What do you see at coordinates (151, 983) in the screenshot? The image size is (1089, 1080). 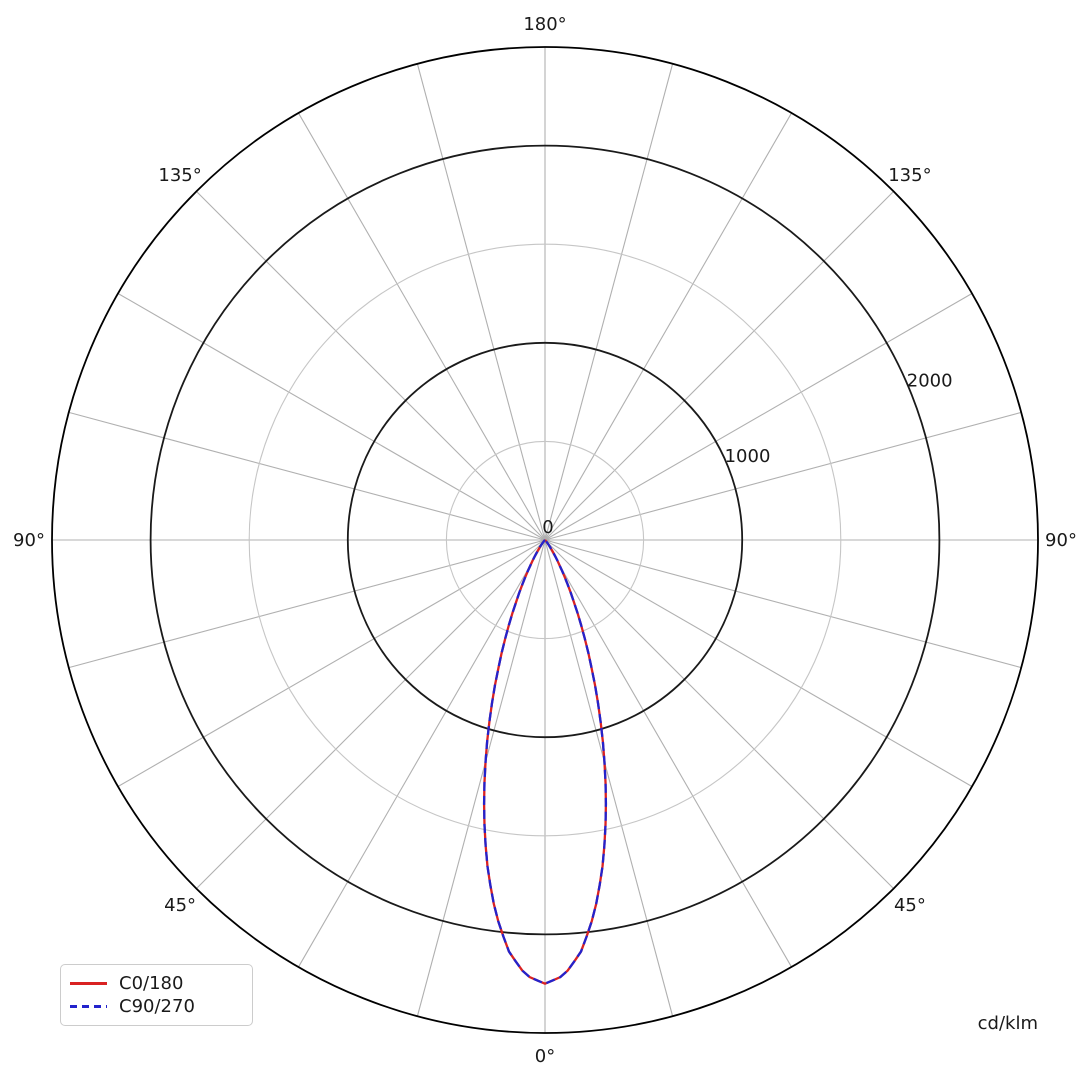 I see `legend-label-c0-180: C0/180` at bounding box center [151, 983].